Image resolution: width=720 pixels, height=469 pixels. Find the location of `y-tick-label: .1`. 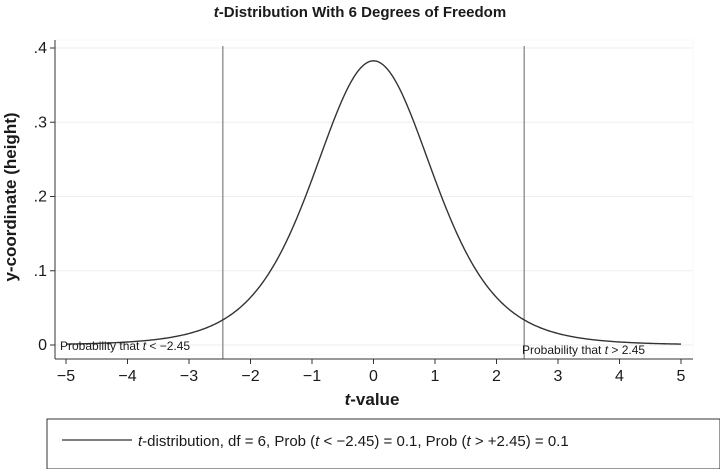

y-tick-label: .1 is located at coordinates (40, 271).